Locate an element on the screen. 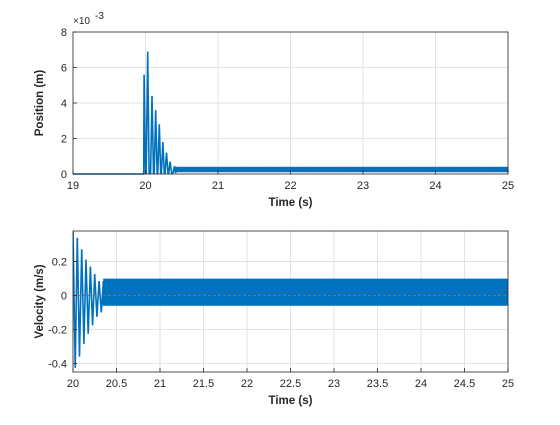 This screenshot has height=425, width=560. position-x-ticks: 19 20 21 22 23 24 25 is located at coordinates (290, 181).